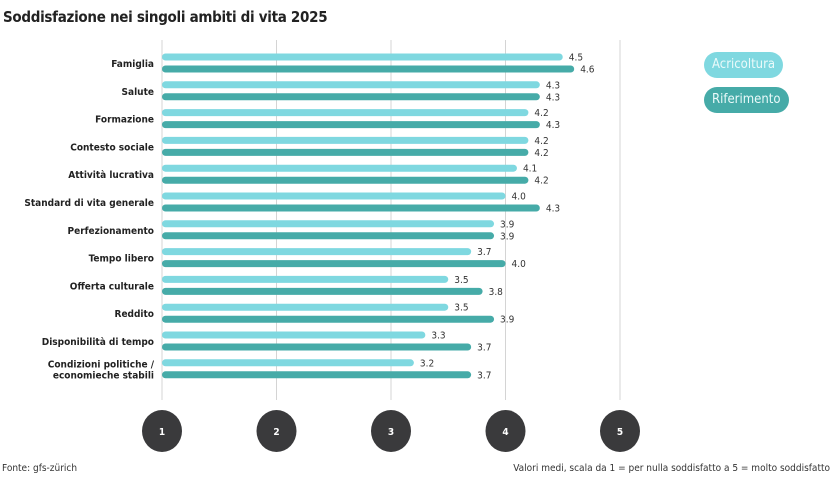 This screenshot has width=836, height=477. I want to click on data-label: 3.3, so click(438, 336).